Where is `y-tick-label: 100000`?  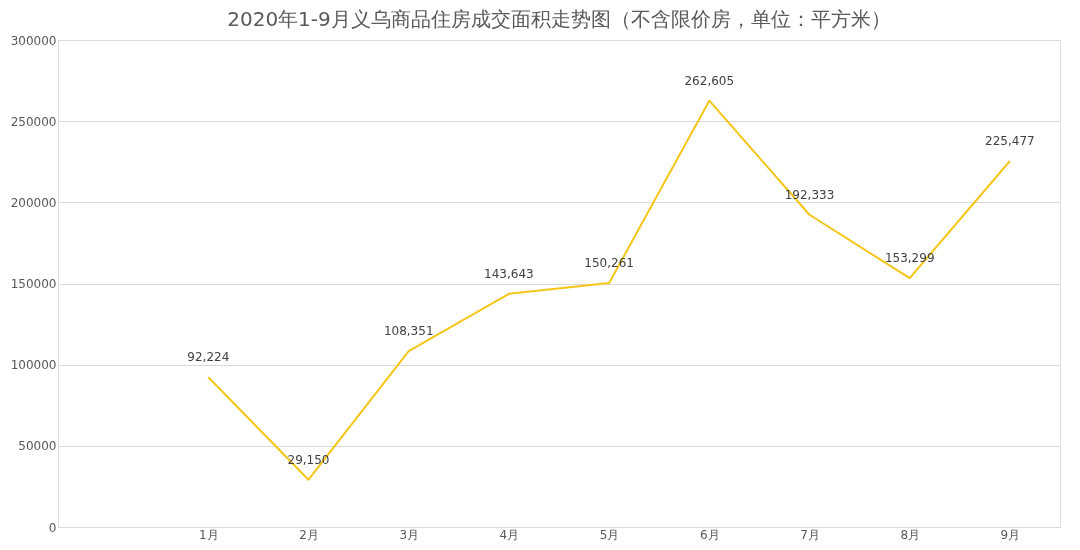
y-tick-label: 100000 is located at coordinates (33, 365).